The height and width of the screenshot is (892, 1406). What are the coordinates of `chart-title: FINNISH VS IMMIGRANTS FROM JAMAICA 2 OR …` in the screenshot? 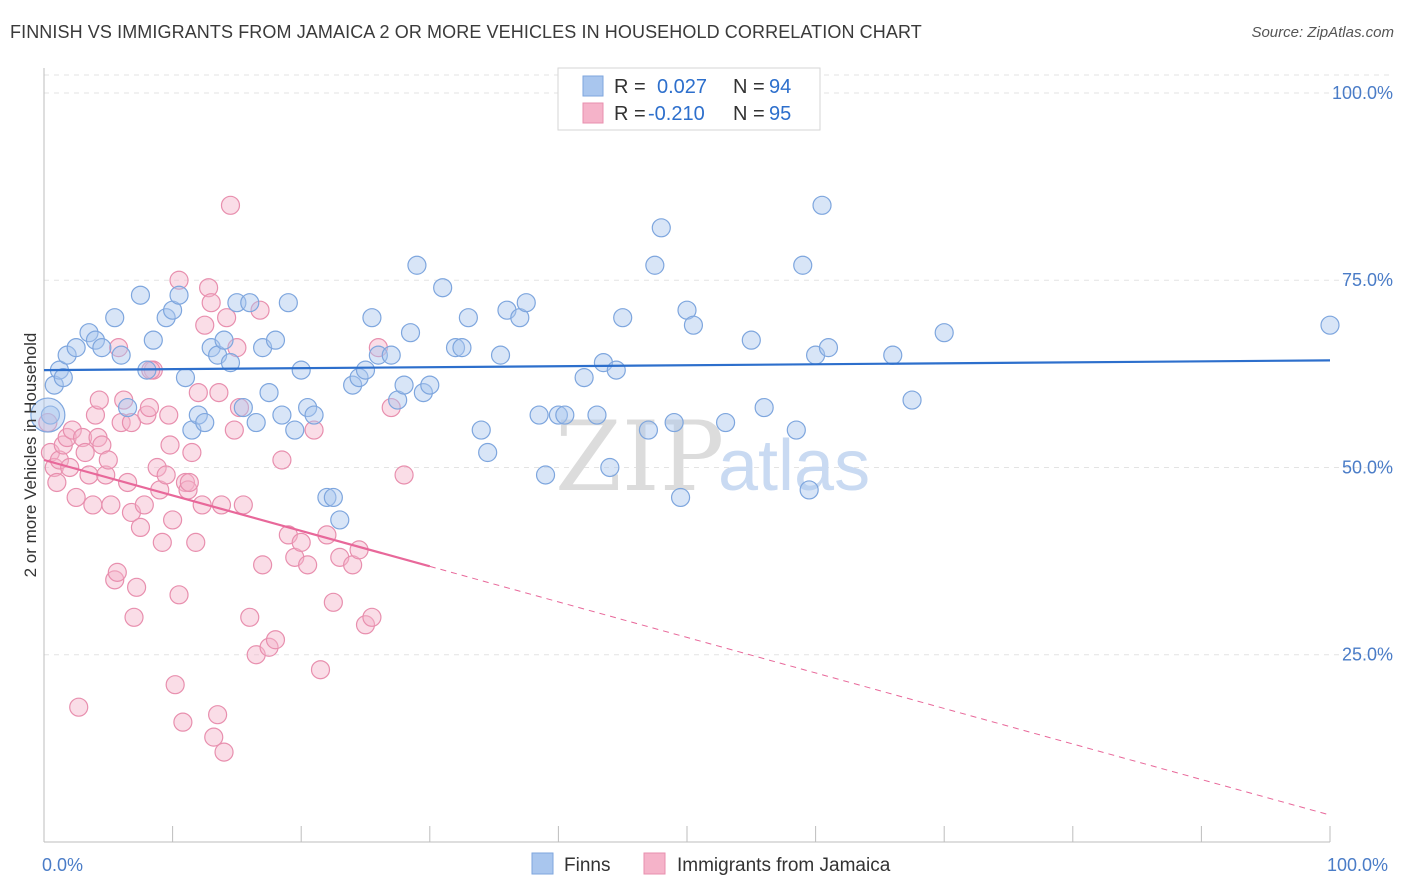 It's located at (466, 32).